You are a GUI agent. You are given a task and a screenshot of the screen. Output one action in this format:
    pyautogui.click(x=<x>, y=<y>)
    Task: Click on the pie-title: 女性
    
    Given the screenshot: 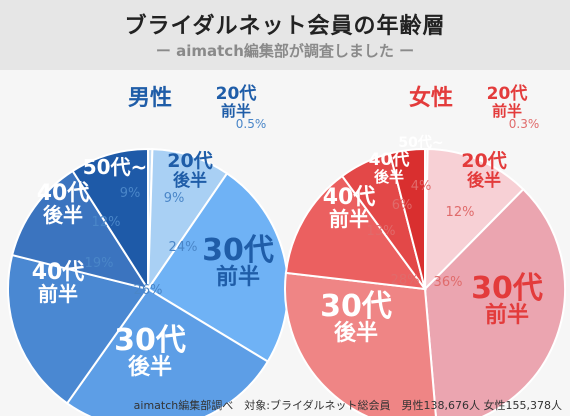 What is the action you would take?
    pyautogui.click(x=431, y=98)
    